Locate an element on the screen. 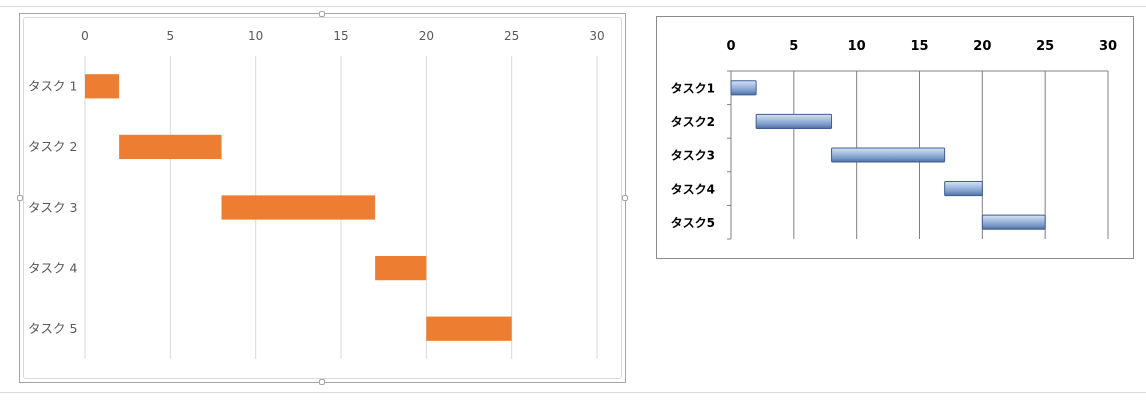 This screenshot has height=411, width=1146. resize-handle-top is located at coordinates (322, 14).